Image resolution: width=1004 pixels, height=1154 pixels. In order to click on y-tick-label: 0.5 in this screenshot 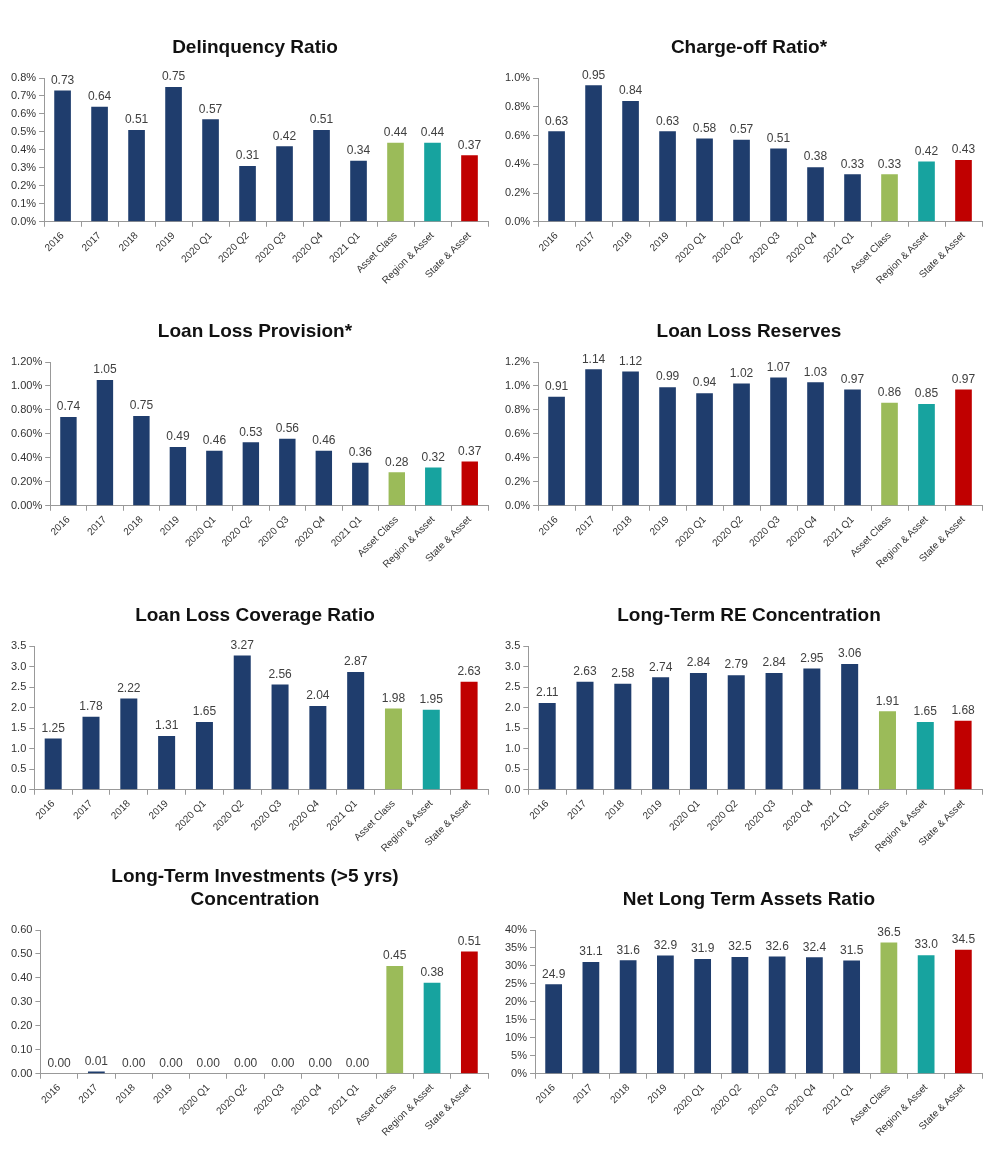, I will do `click(512, 768)`.